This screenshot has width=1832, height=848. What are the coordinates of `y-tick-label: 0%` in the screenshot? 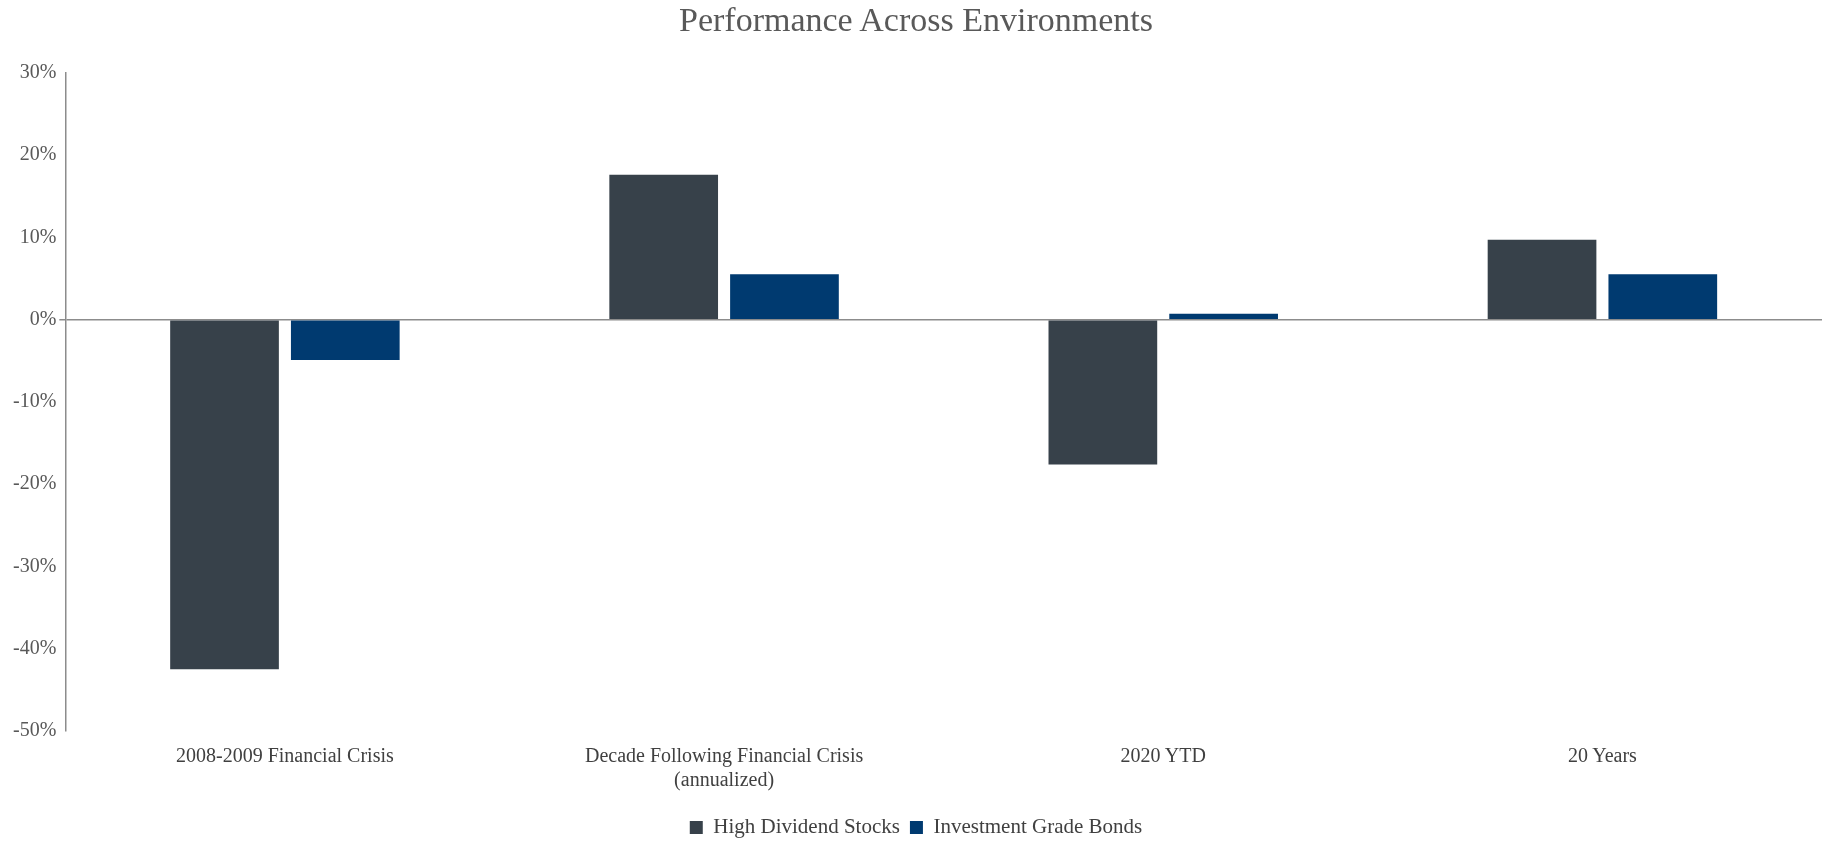 It's located at (43, 317).